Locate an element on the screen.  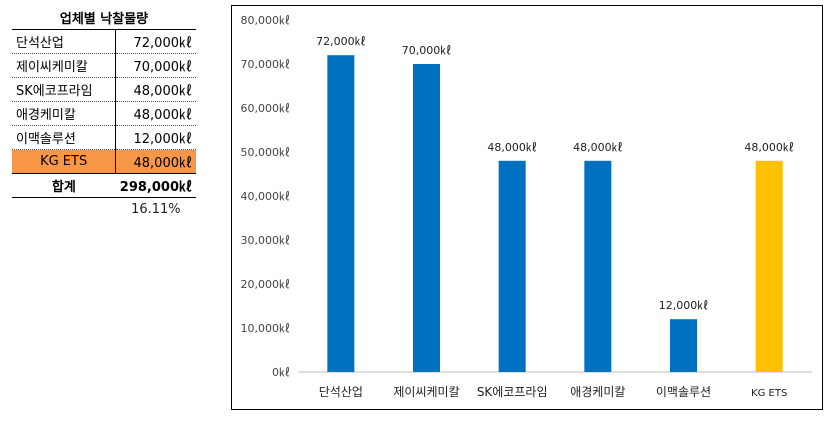
y-tick-label: 10,000㎘ is located at coordinates (266, 328).